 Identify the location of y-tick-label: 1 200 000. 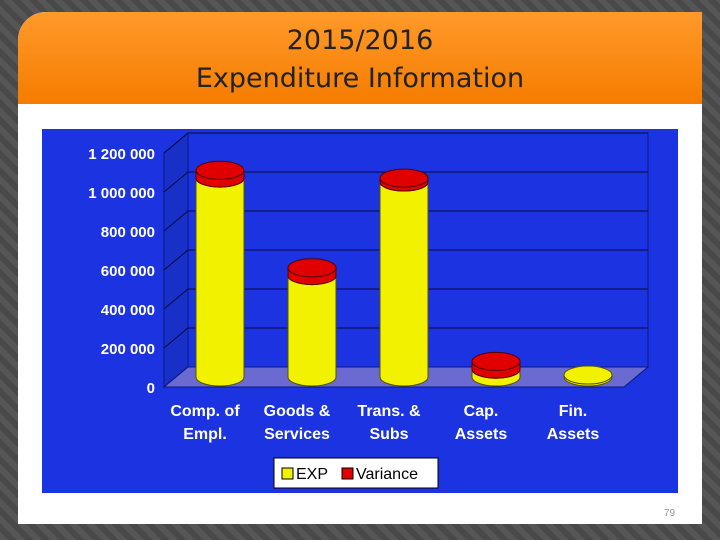
(121, 154).